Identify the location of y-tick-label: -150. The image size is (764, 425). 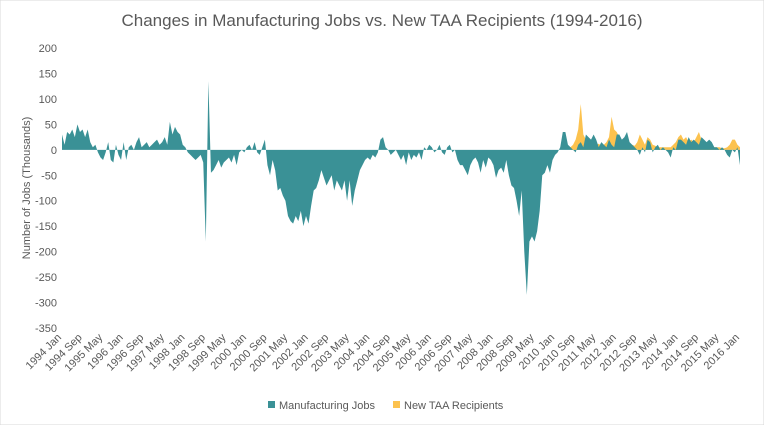
(46, 227).